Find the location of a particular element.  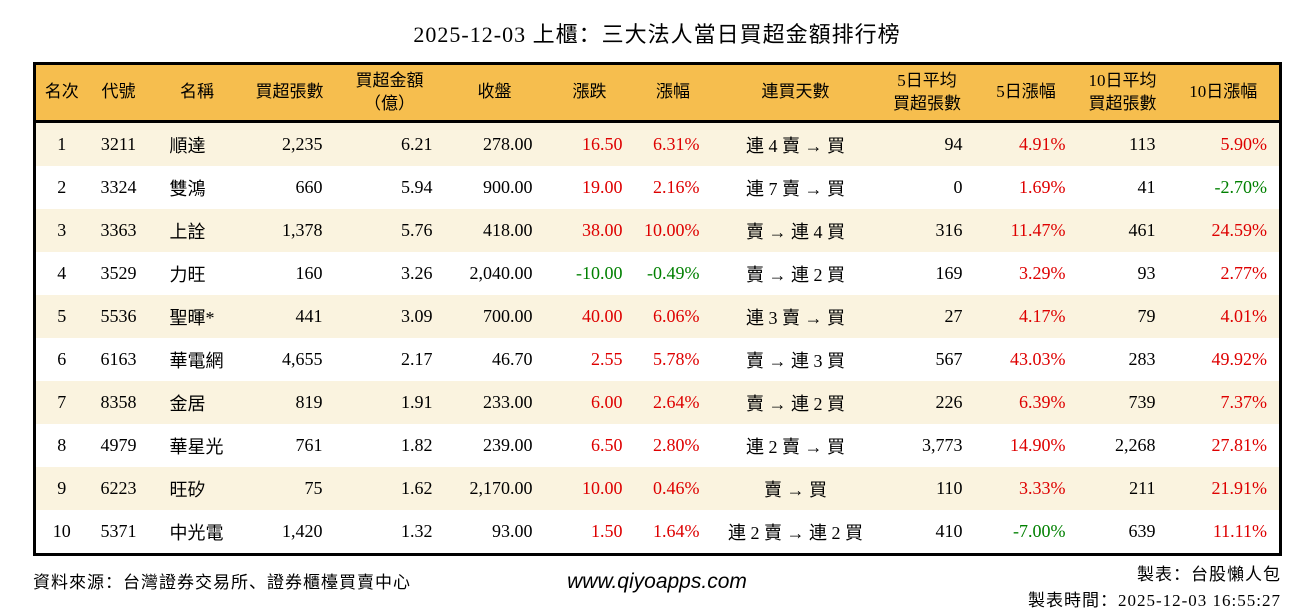

col-header-change: 漲跌 is located at coordinates (589, 93).